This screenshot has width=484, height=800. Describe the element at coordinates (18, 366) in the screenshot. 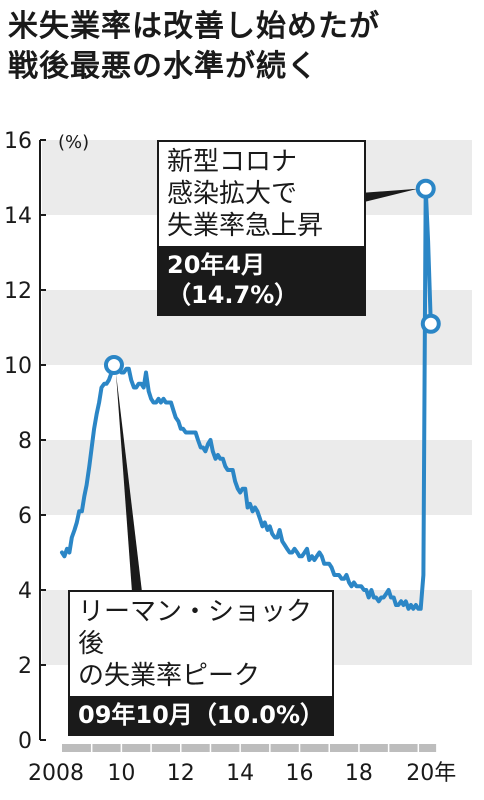

I see `y-tick-label: 10` at that location.